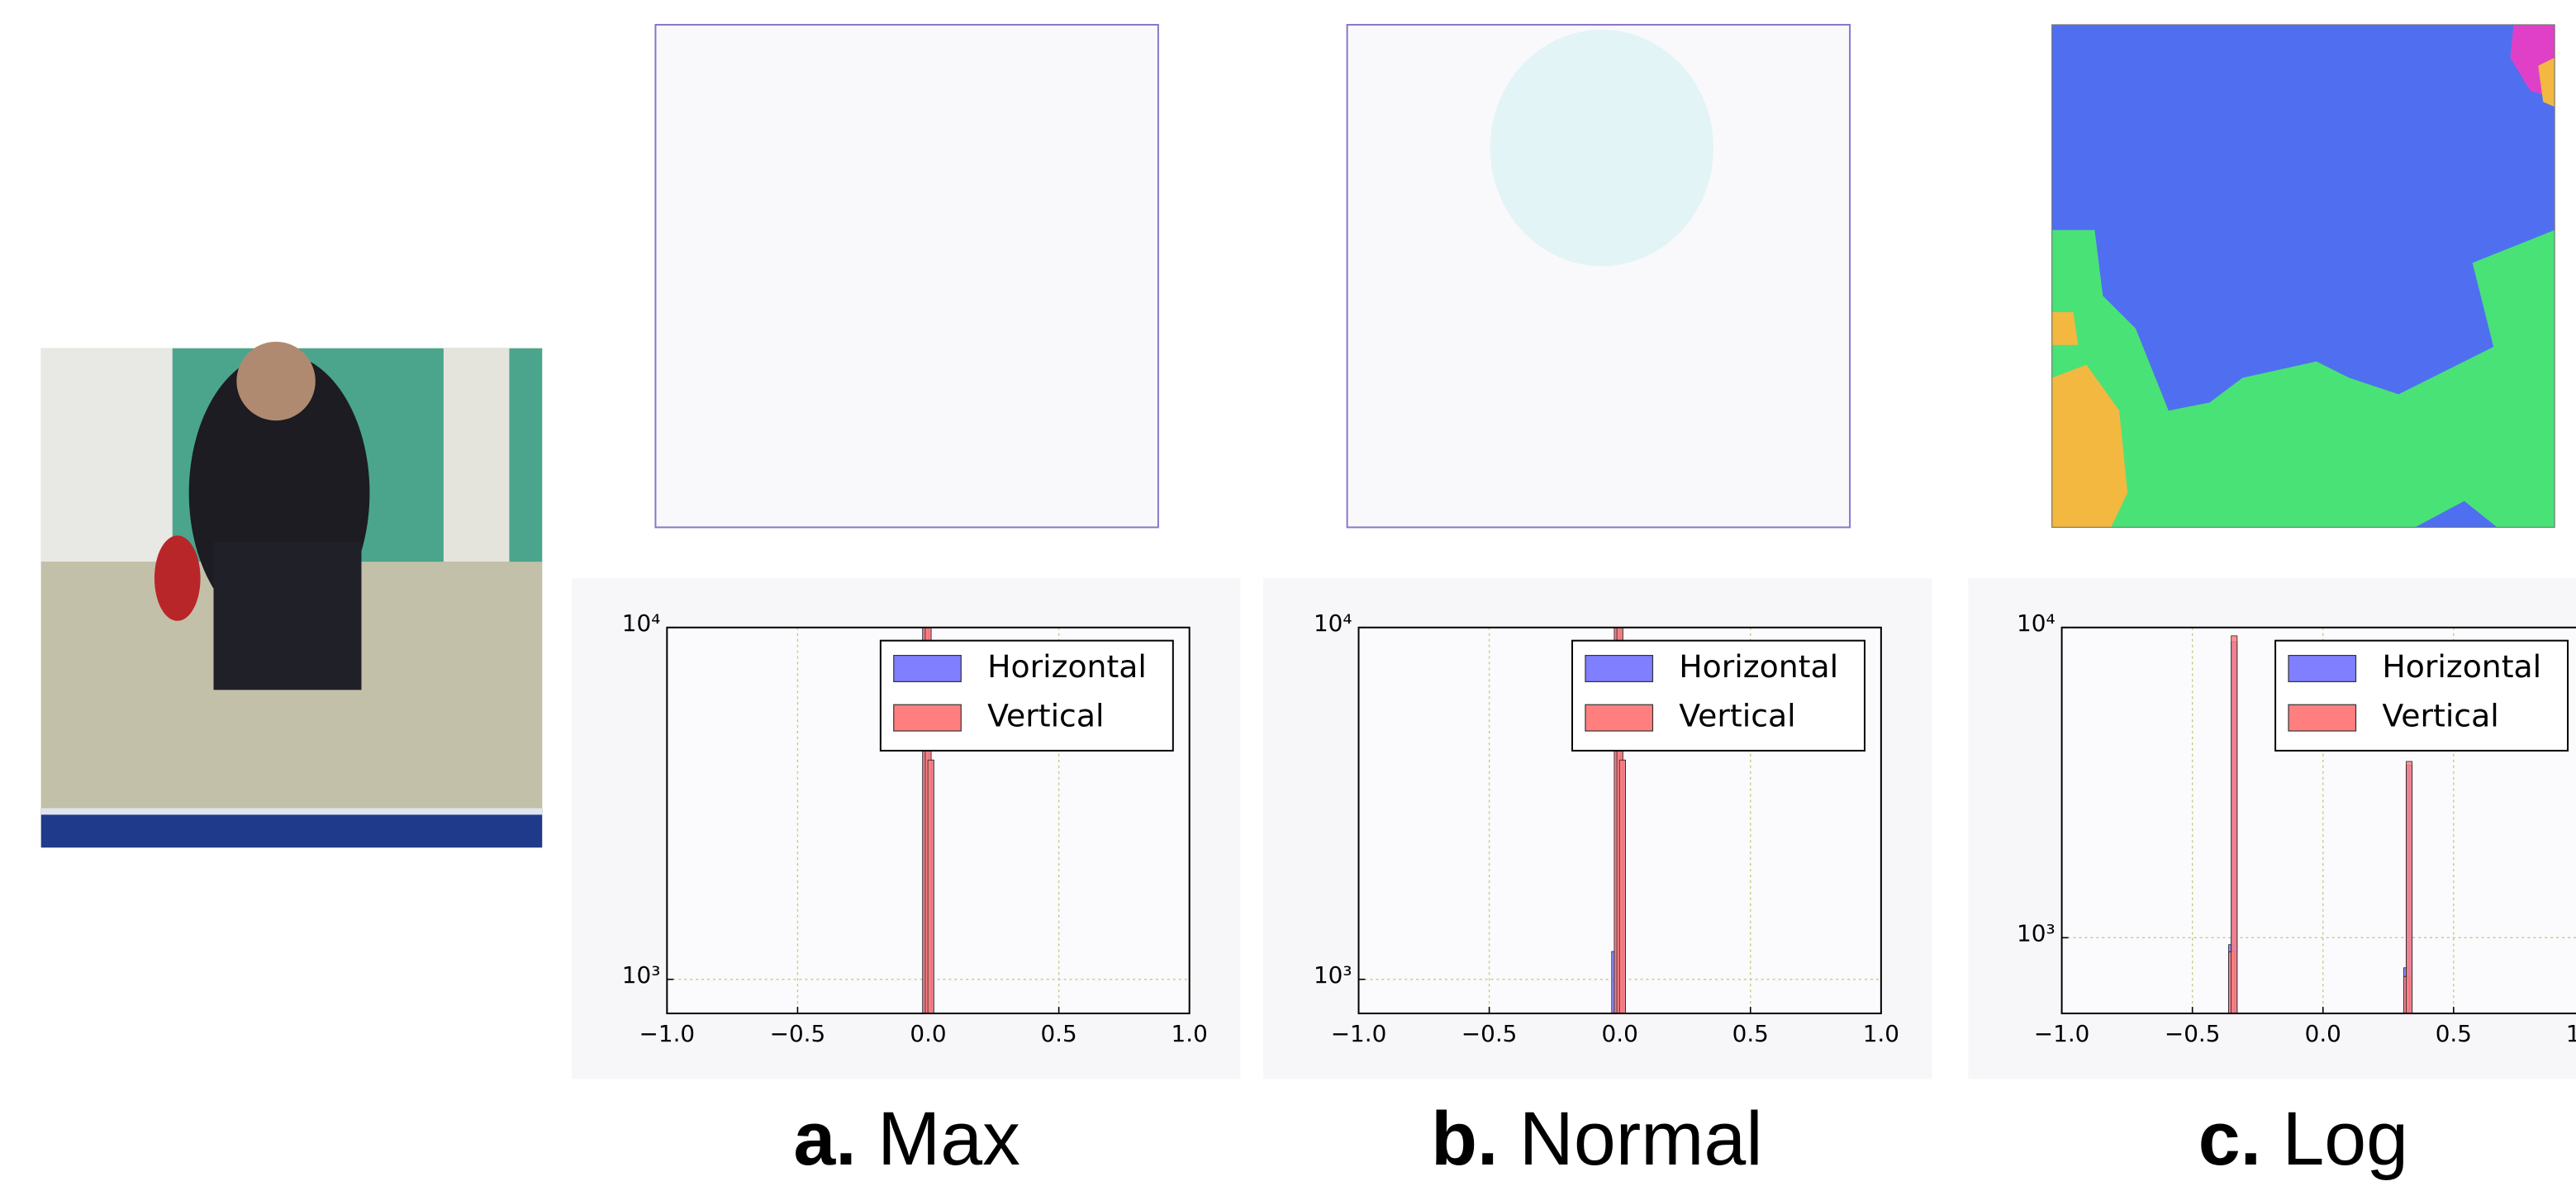 The height and width of the screenshot is (1186, 2576). I want to click on caption: c. Log, so click(2303, 1139).